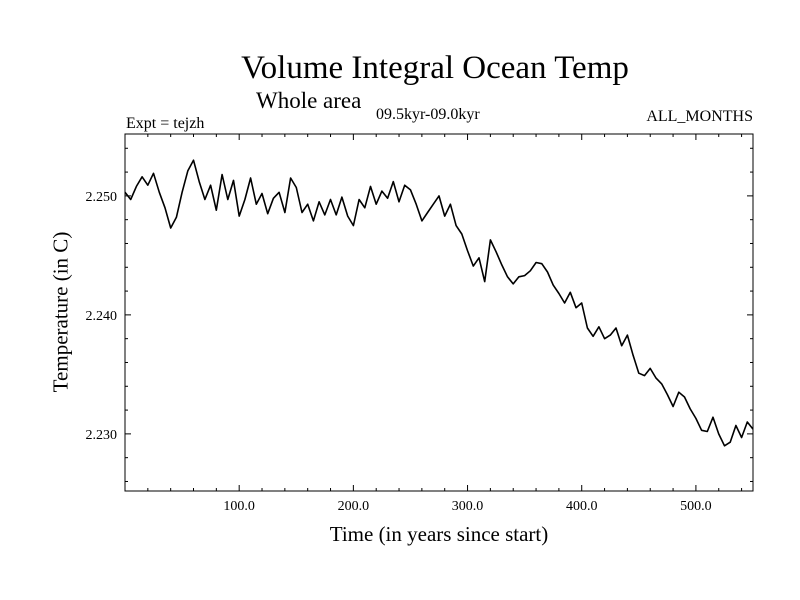 This screenshot has width=800, height=600. Describe the element at coordinates (435, 68) in the screenshot. I see `chart-title: Volume Integral Ocean Temp` at that location.